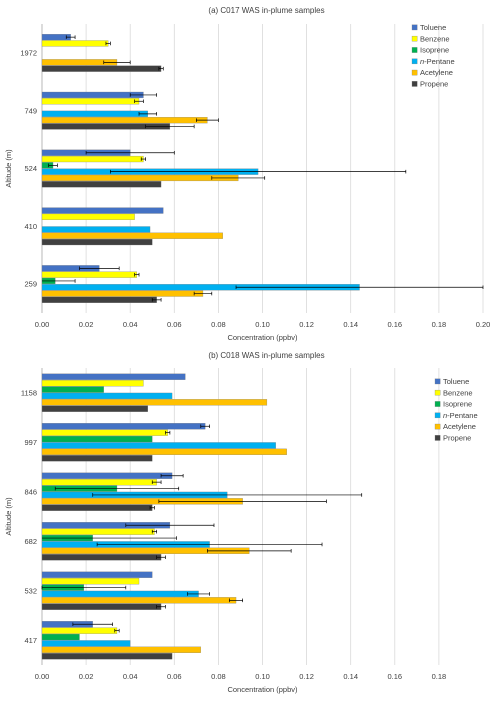 This screenshot has height=704, width=500. What do you see at coordinates (457, 404) in the screenshot?
I see `legend-label-isoprene: Isoprene` at bounding box center [457, 404].